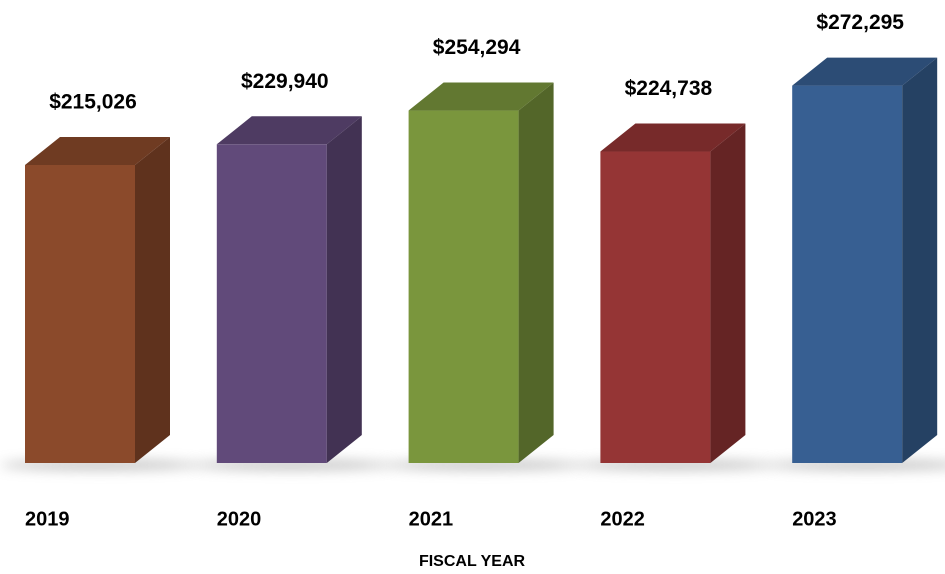 Image resolution: width=945 pixels, height=574 pixels. I want to click on value-label: $229,940, so click(285, 81).